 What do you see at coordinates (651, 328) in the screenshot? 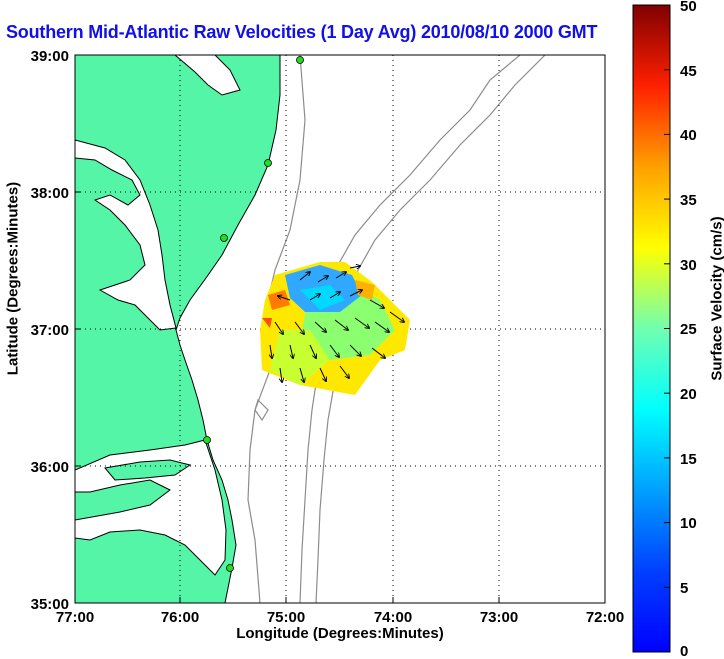
I see `colorbar` at bounding box center [651, 328].